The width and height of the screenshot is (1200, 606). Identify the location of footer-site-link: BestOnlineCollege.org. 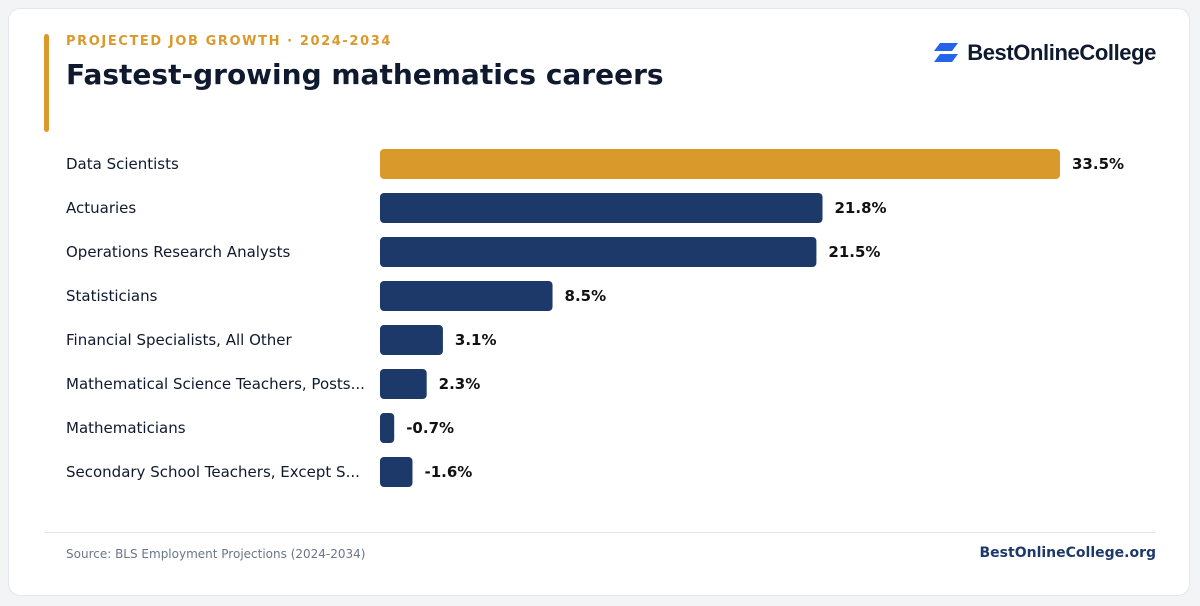
(1067, 553).